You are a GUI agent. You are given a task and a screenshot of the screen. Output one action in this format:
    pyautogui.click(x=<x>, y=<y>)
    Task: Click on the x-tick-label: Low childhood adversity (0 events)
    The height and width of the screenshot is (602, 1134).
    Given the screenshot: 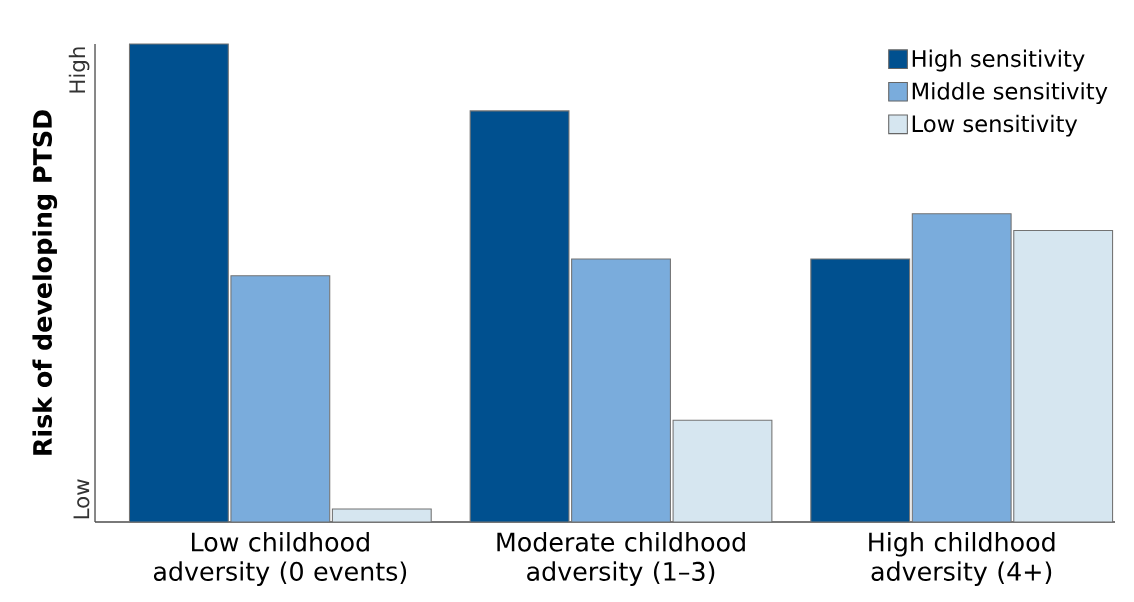 What is the action you would take?
    pyautogui.click(x=280, y=559)
    